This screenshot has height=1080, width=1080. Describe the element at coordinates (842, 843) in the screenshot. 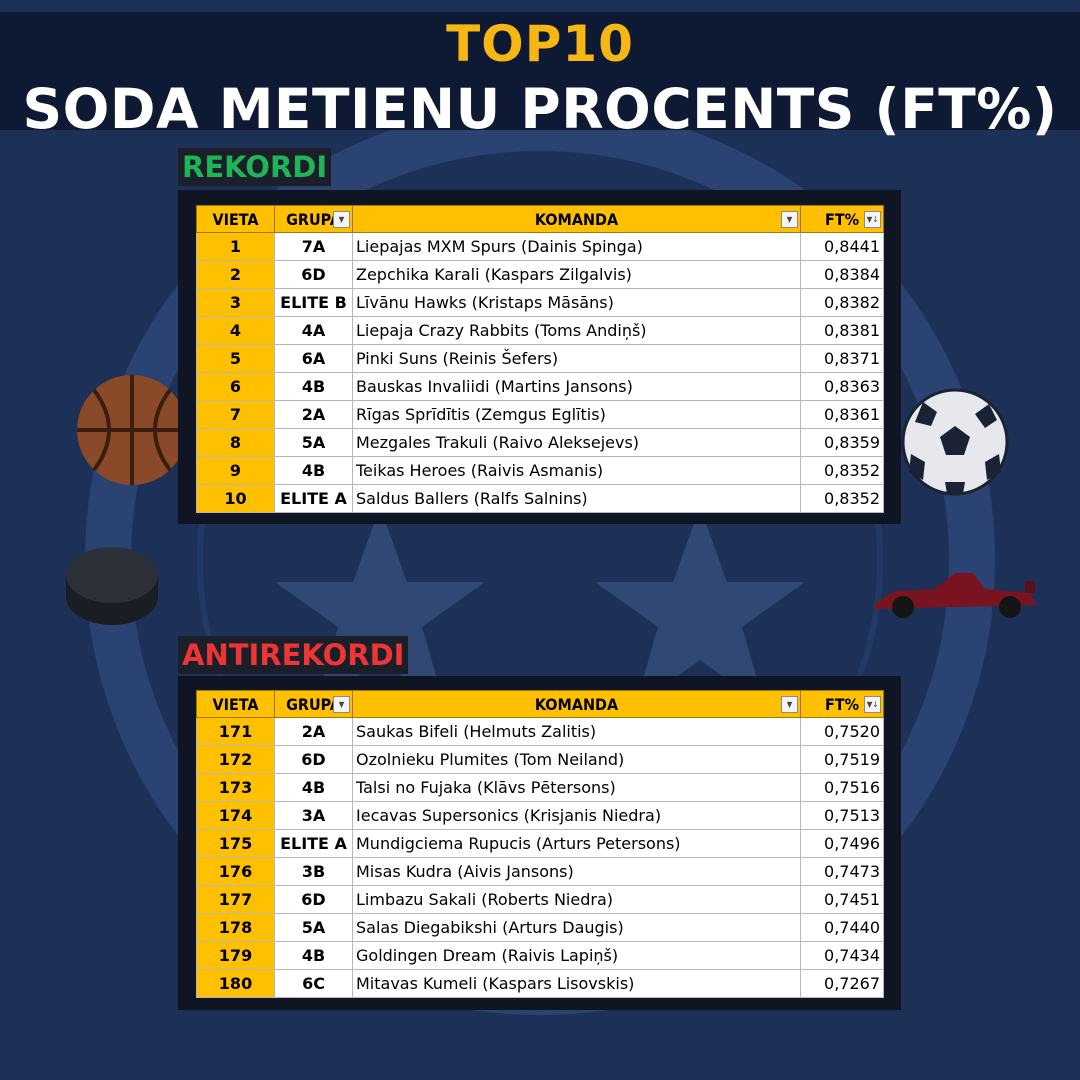

I see `ft-cell: 0,7496` at that location.